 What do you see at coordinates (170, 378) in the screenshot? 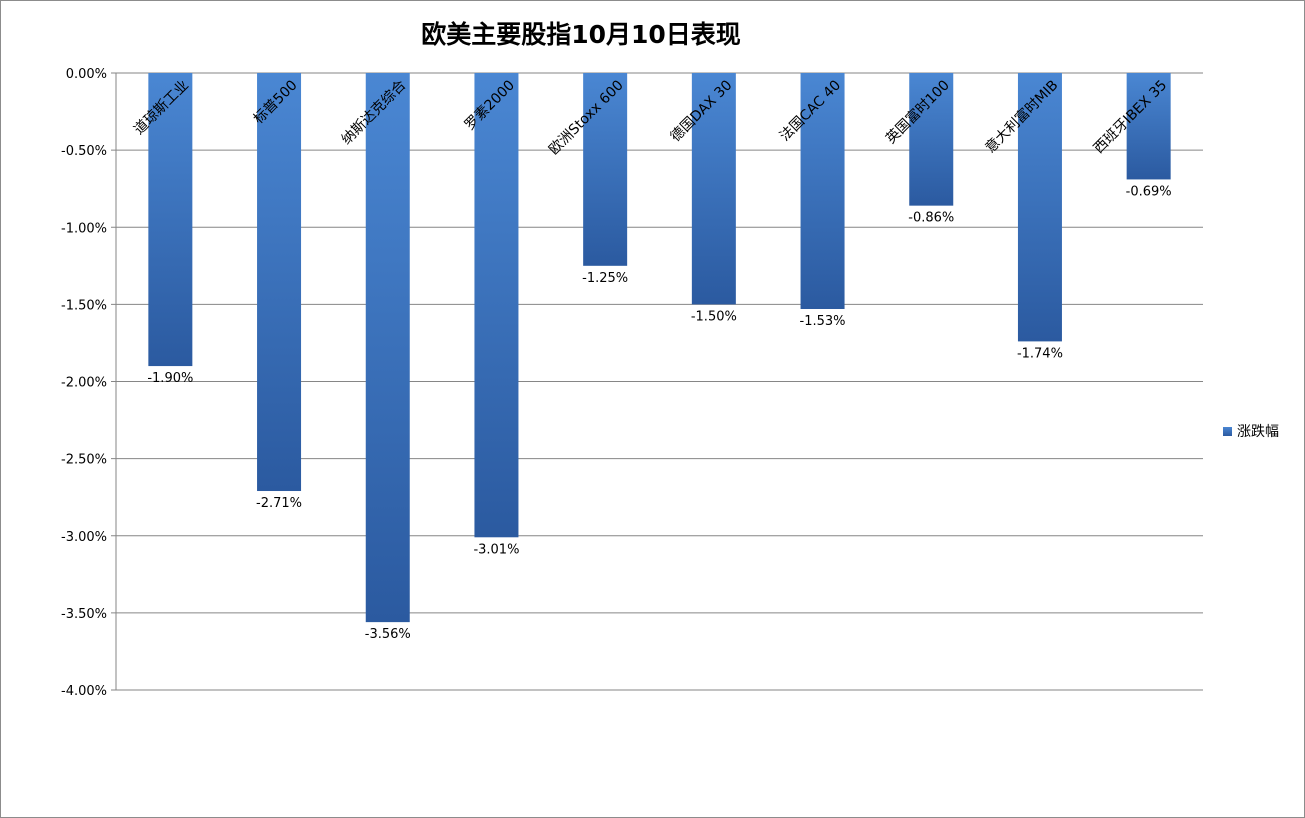
I see `data-label: -1.90%` at bounding box center [170, 378].